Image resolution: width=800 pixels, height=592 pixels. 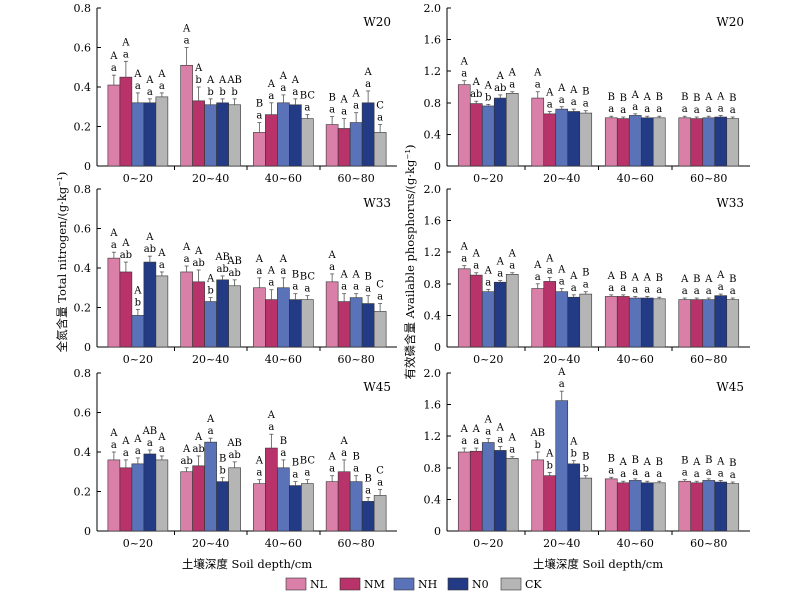 What do you see at coordinates (83, 48) in the screenshot?
I see `y-tick-label: 0.6` at bounding box center [83, 48].